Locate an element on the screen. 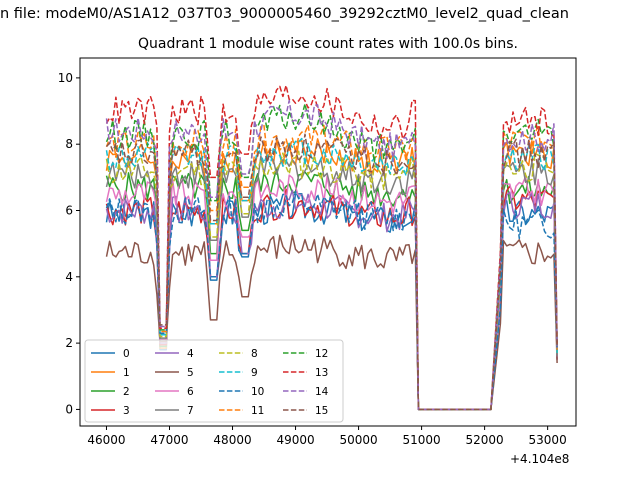 The height and width of the screenshot is (480, 640). x-tick-label: 47000 is located at coordinates (169, 440).